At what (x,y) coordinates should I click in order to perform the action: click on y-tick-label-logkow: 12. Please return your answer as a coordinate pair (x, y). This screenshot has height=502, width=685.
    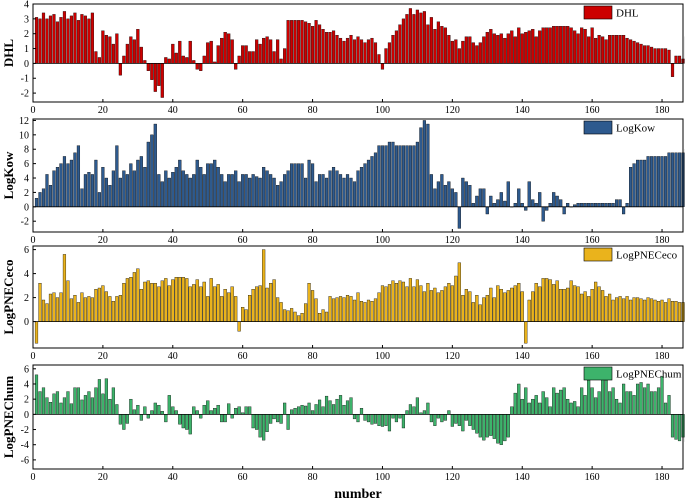
    Looking at the image, I should click on (24, 121).